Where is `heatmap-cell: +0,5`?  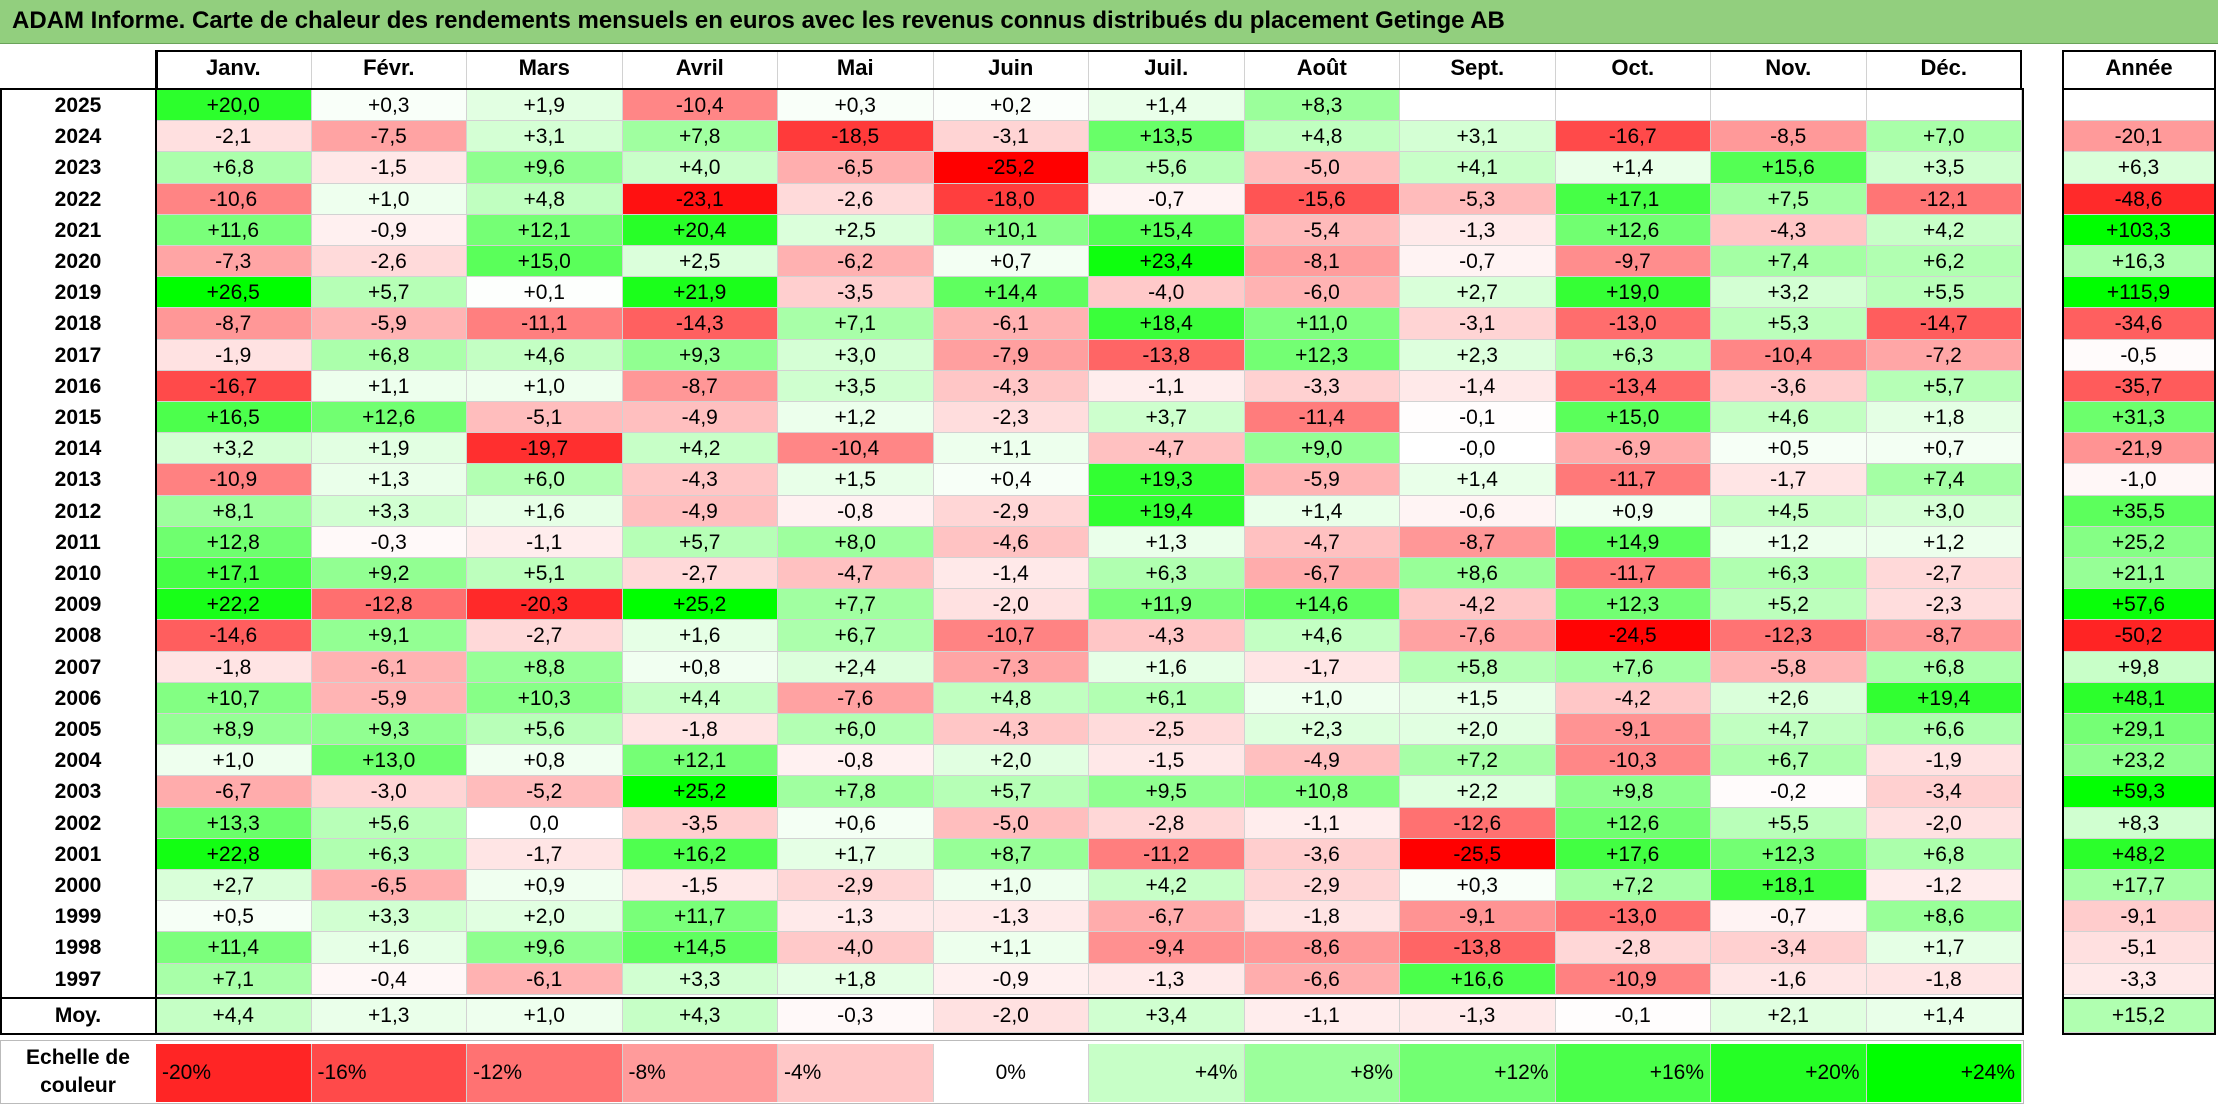
heatmap-cell: +0,5 is located at coordinates (234, 917).